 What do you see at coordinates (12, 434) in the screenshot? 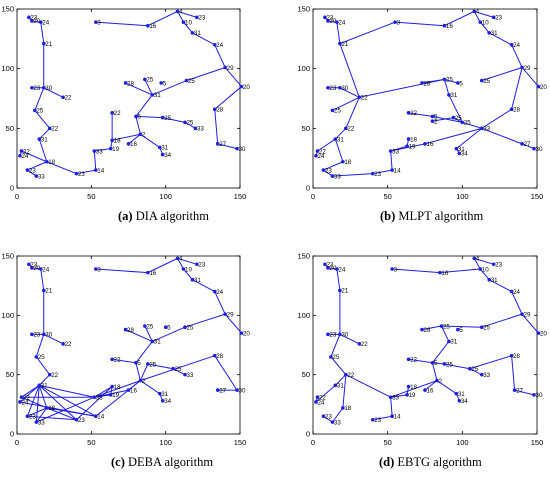
I see `y-tick-label: 0` at bounding box center [12, 434].